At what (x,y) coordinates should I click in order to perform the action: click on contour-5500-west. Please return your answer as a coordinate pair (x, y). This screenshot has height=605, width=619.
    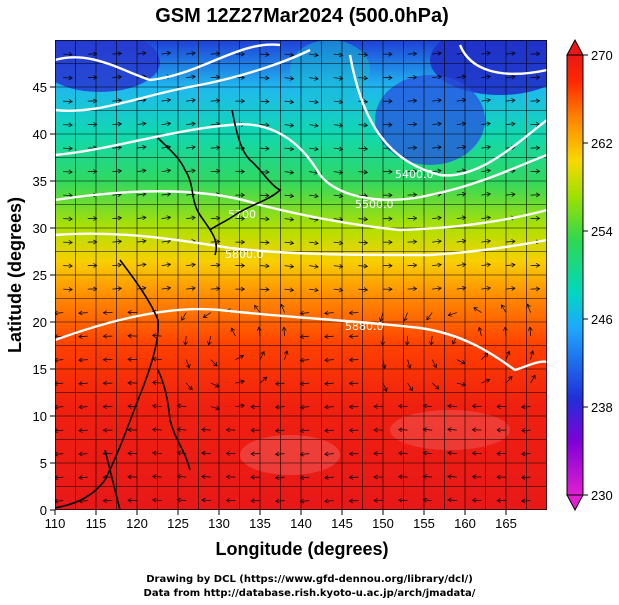
    Looking at the image, I should click on (183, 80).